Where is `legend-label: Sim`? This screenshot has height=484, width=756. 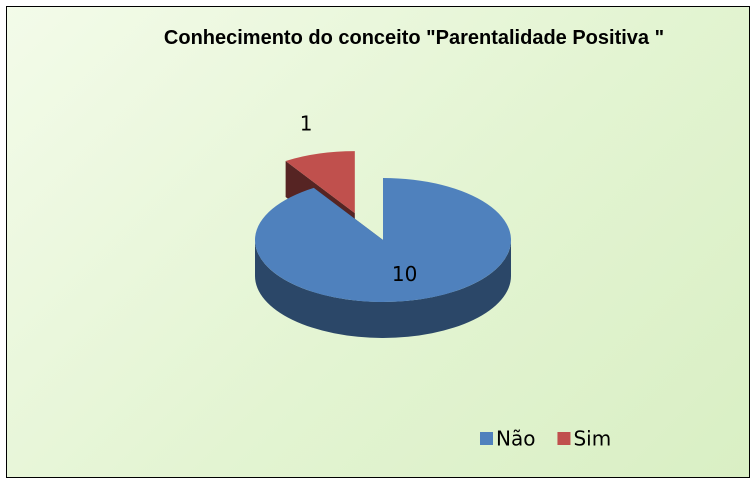
legend-label: Sim is located at coordinates (592, 439).